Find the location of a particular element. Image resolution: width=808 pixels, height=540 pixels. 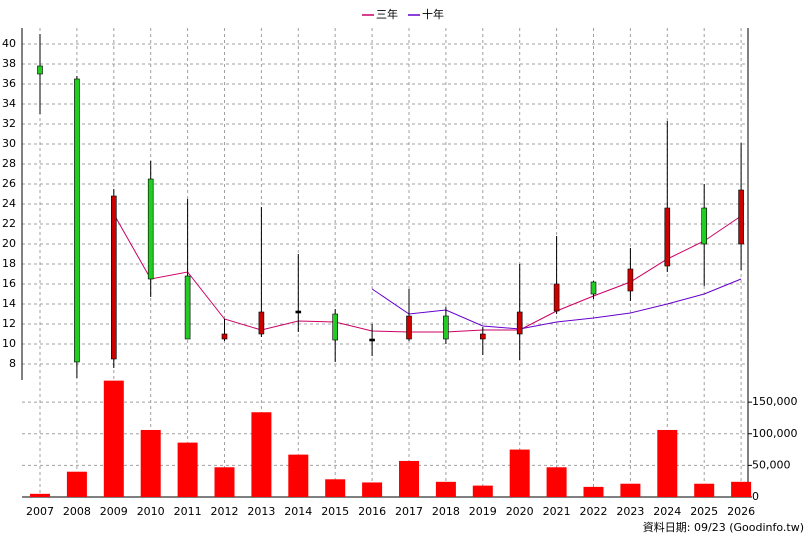

x-tick-label: 2018 is located at coordinates (446, 511).